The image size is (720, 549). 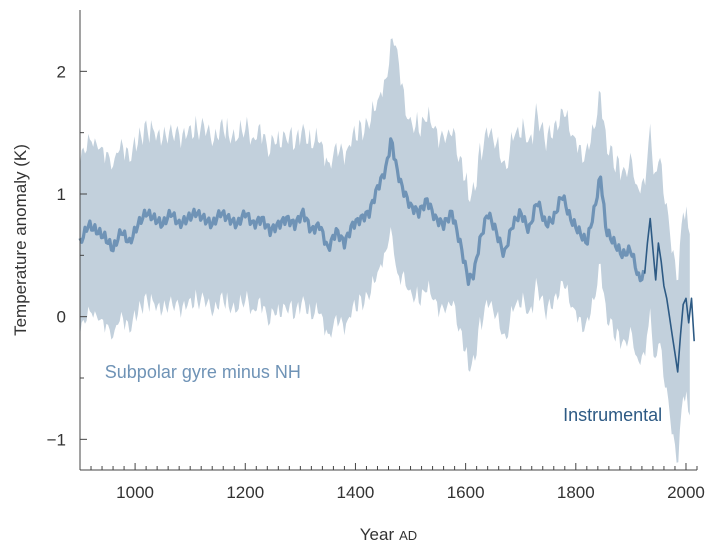 I want to click on proxy-series-label: Subpolar gyre minus NH, so click(x=203, y=372).